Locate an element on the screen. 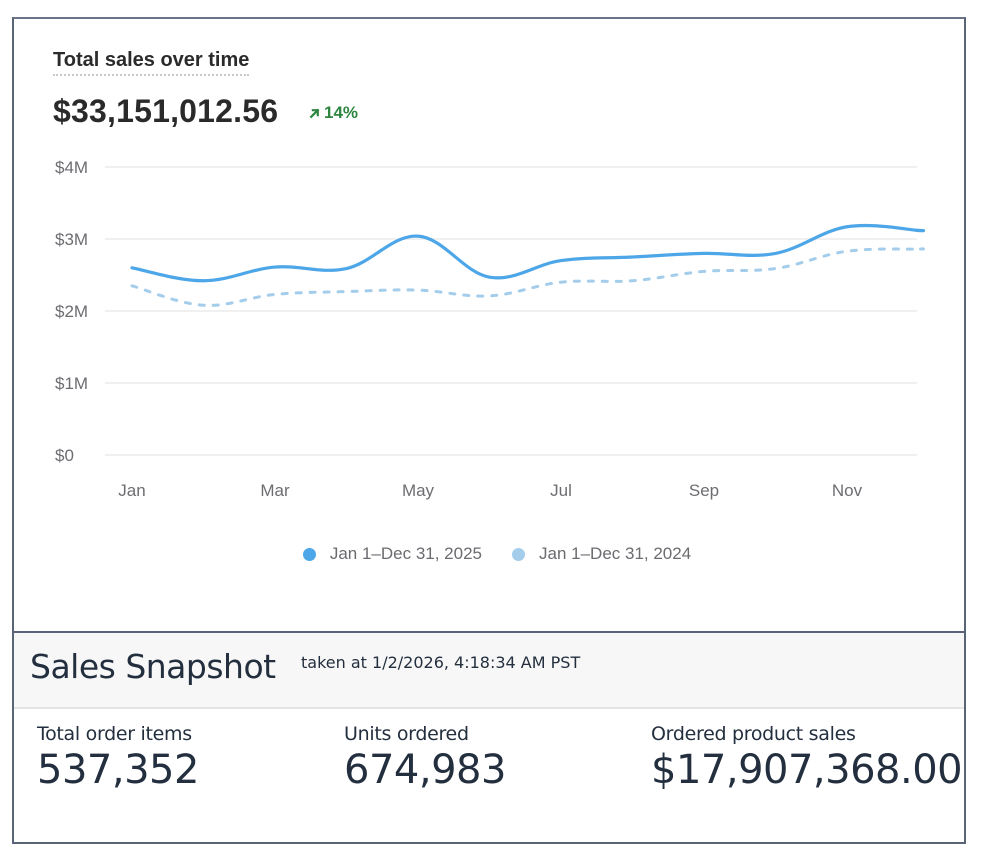 The height and width of the screenshot is (862, 982). metric-label: Total order items is located at coordinates (114, 734).